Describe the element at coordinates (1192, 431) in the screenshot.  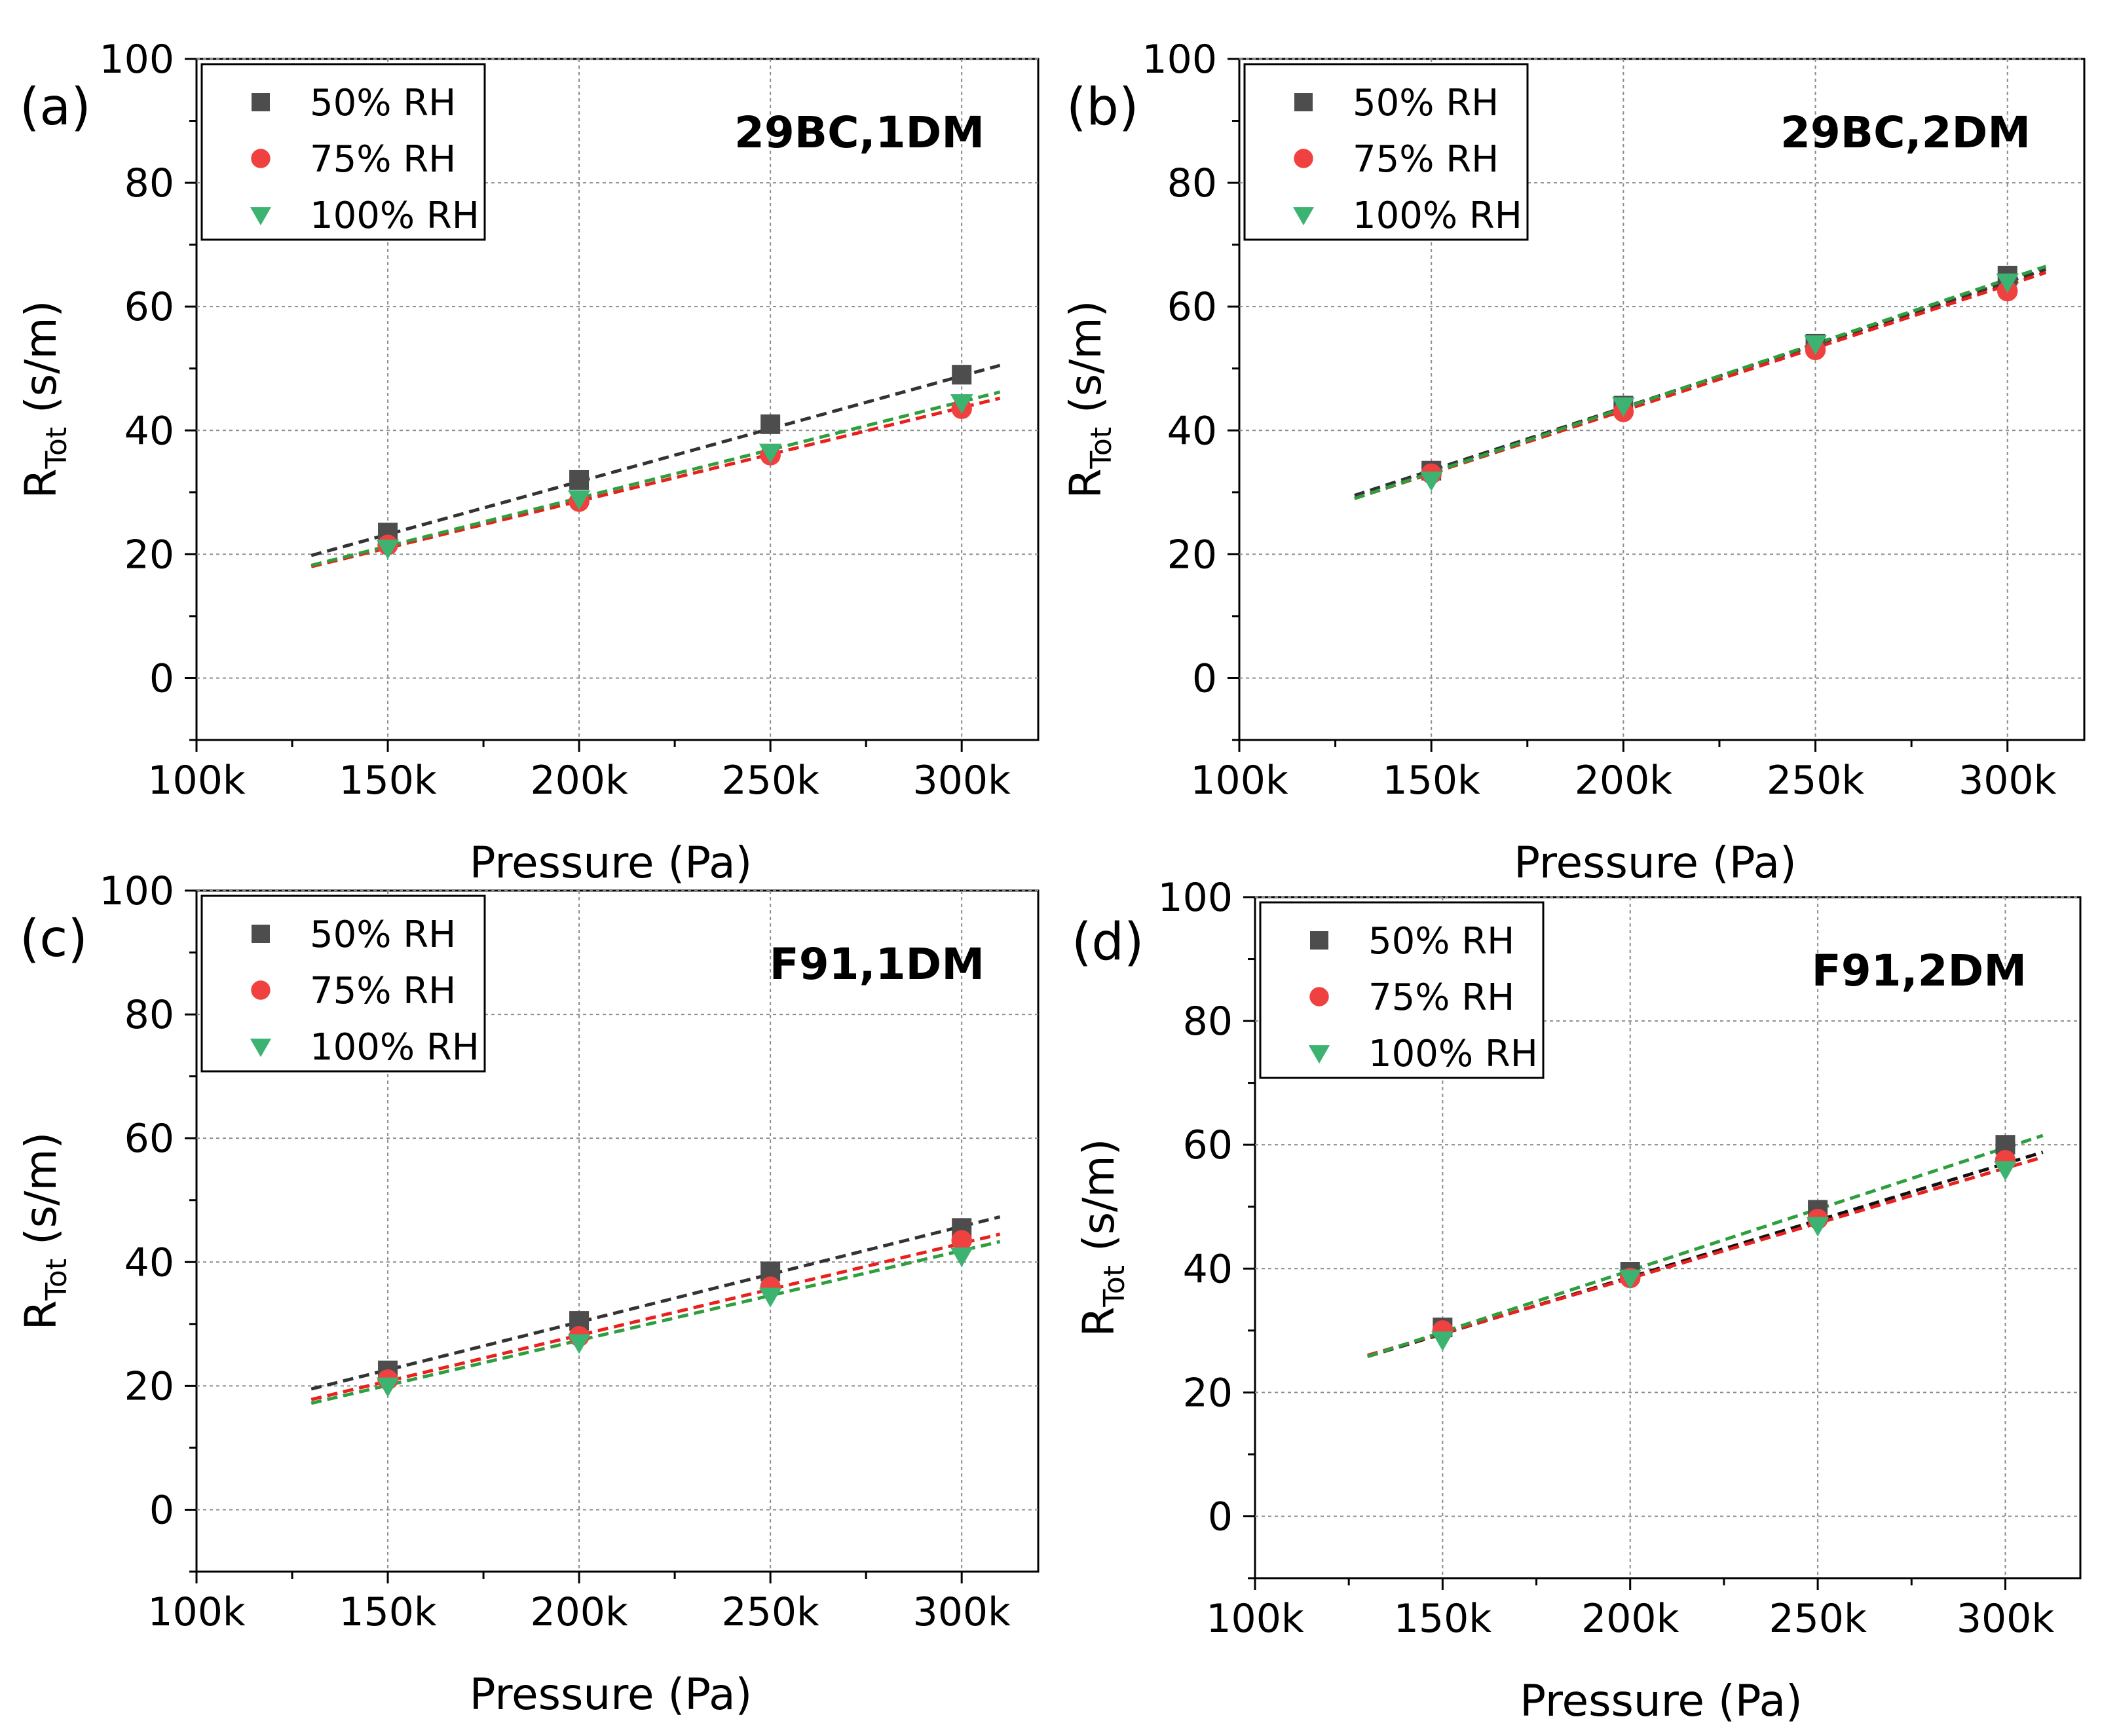
I see `panel-b-y-tick-label: 40` at that location.